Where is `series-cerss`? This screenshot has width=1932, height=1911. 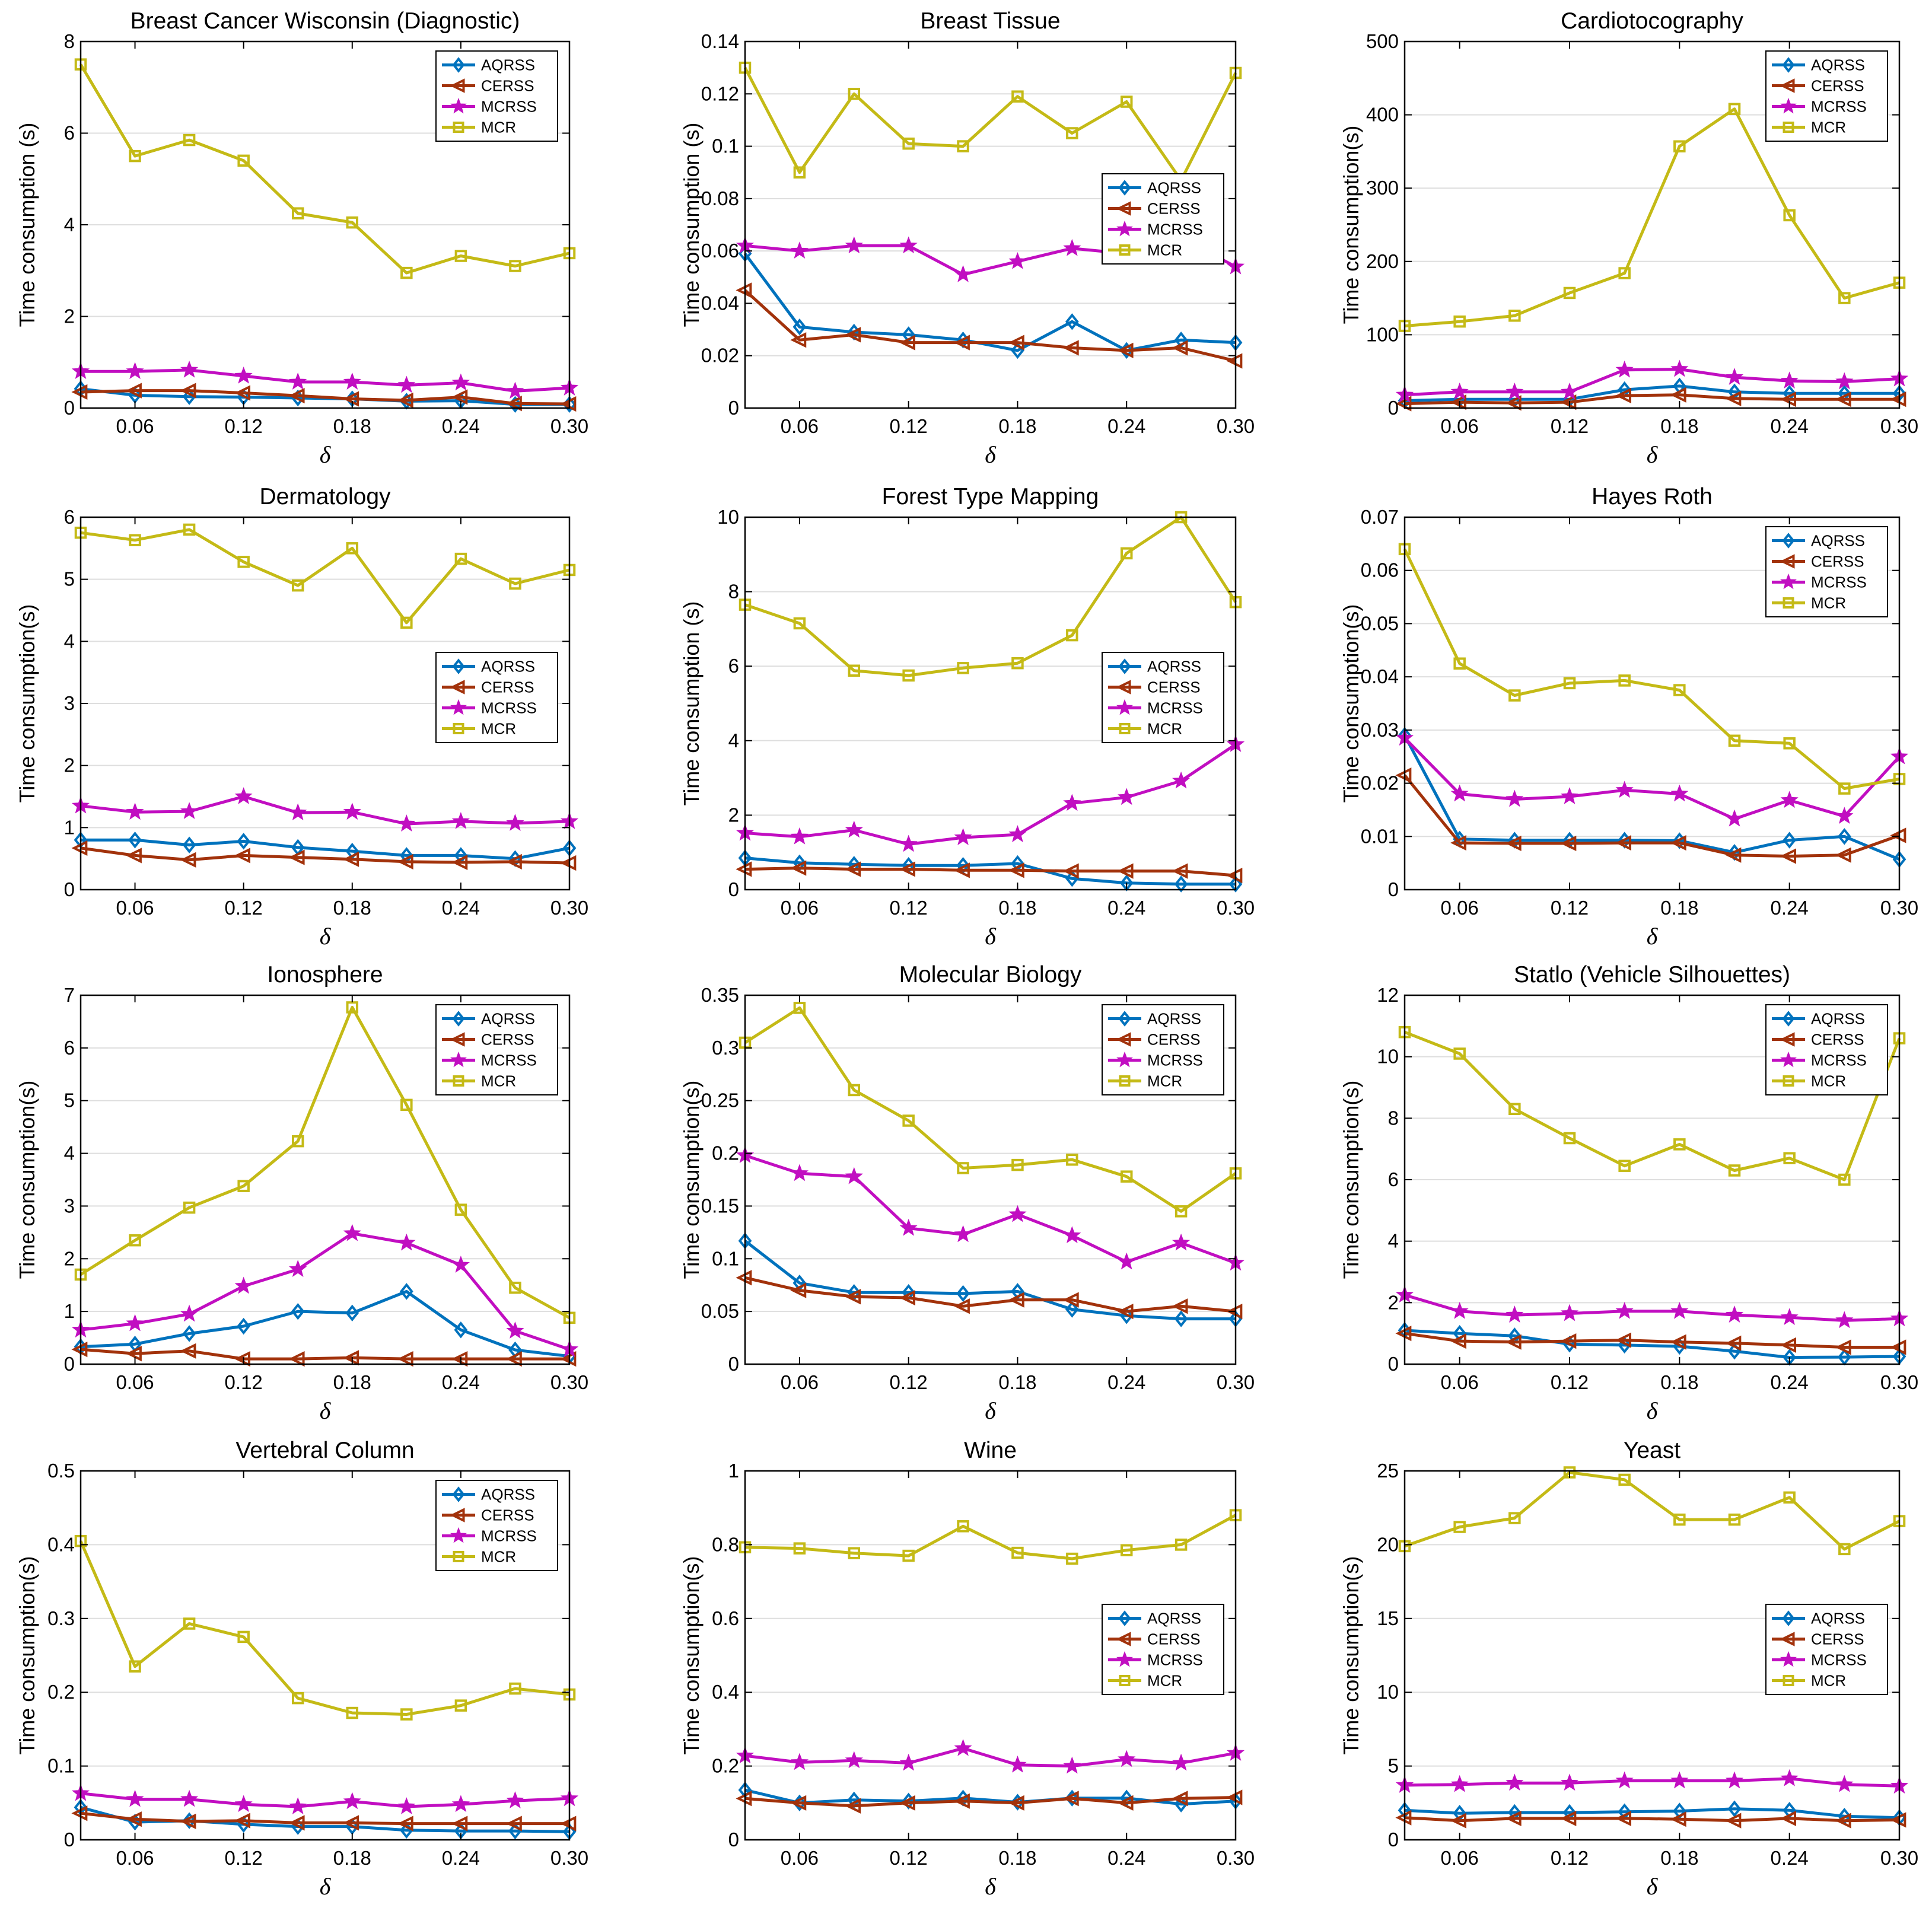
series-cerss is located at coordinates (324, 855).